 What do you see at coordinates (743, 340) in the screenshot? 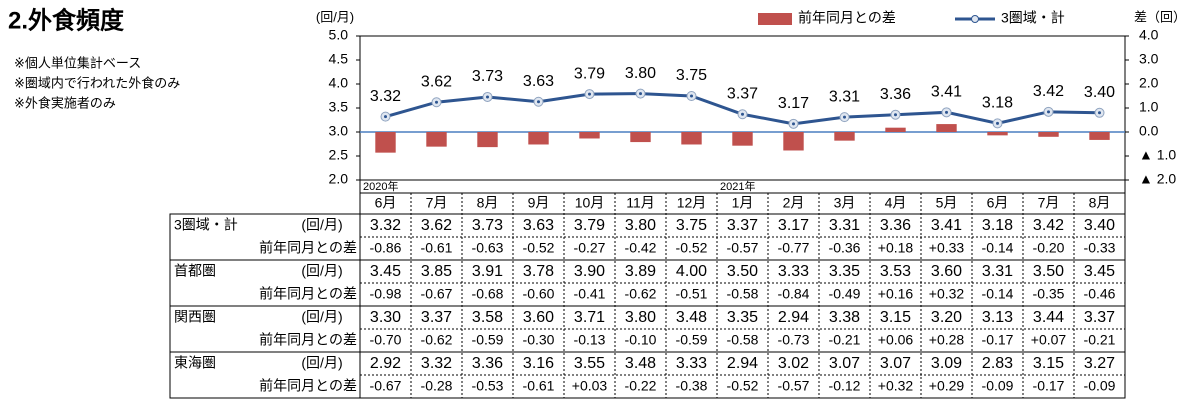
I see `table-diff: -0.58` at bounding box center [743, 340].